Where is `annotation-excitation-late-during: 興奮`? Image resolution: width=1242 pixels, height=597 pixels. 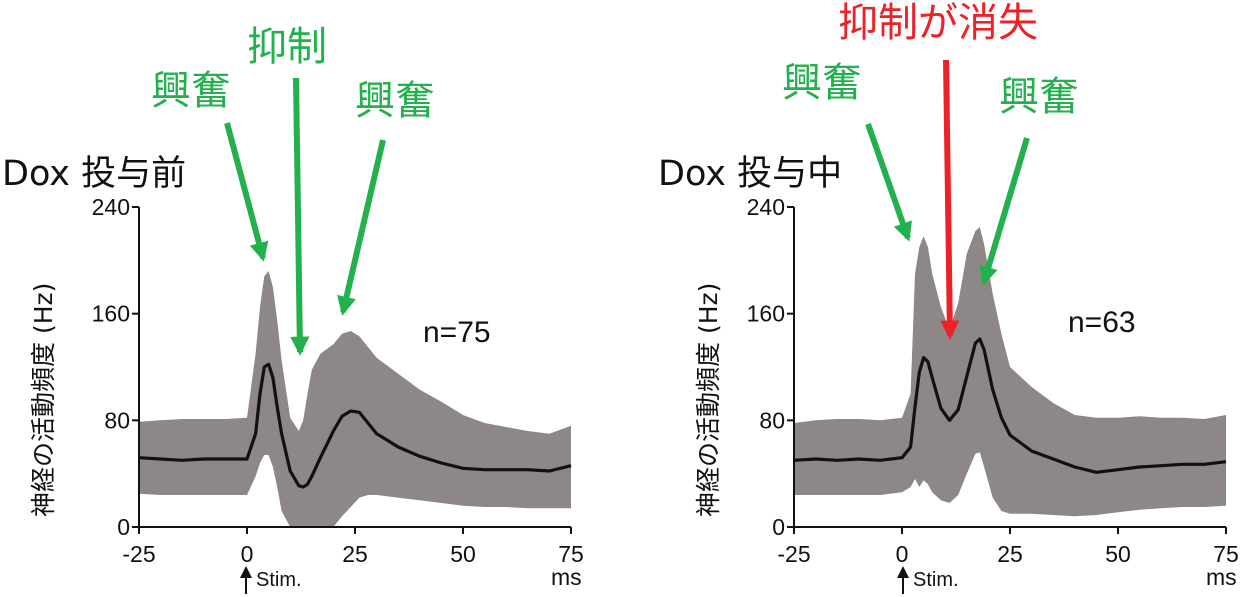 annotation-excitation-late-during: 興奮 is located at coordinates (1039, 97).